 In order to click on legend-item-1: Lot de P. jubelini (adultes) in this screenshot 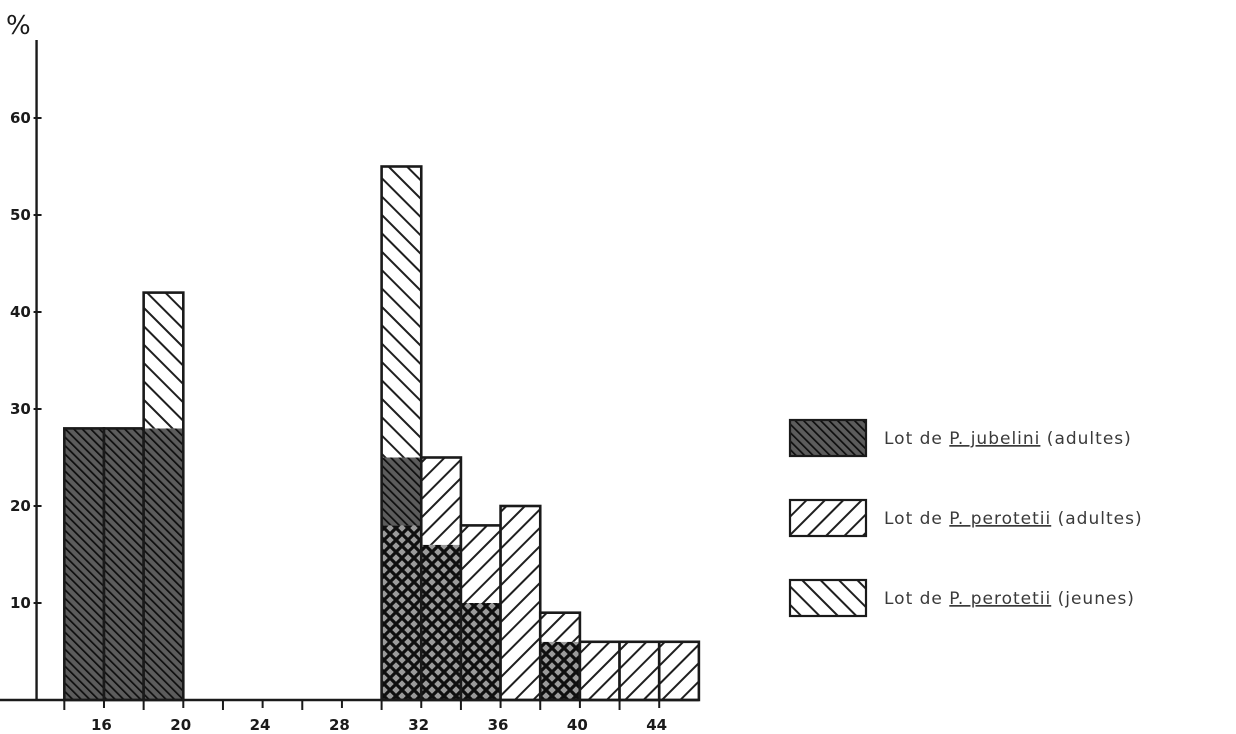, I will do `click(960, 438)`.